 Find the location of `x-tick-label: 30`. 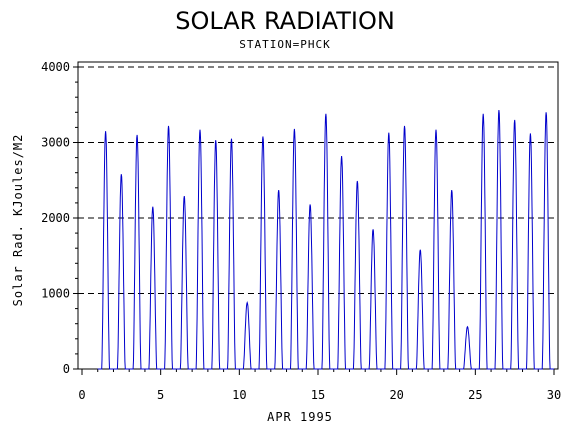

x-tick-label: 30 is located at coordinates (554, 395).